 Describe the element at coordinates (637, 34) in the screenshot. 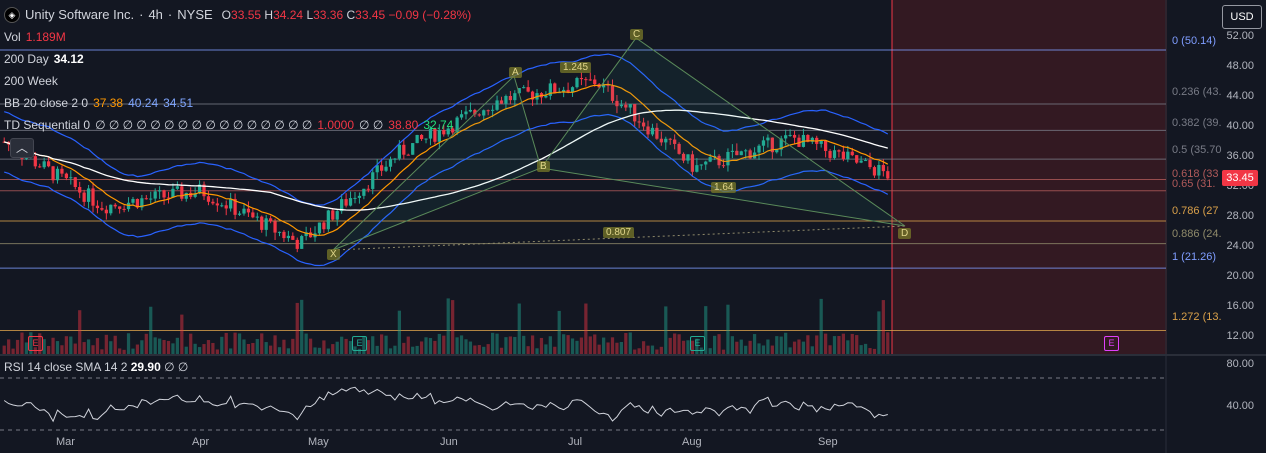

I see `pattern-point-c: C` at that location.